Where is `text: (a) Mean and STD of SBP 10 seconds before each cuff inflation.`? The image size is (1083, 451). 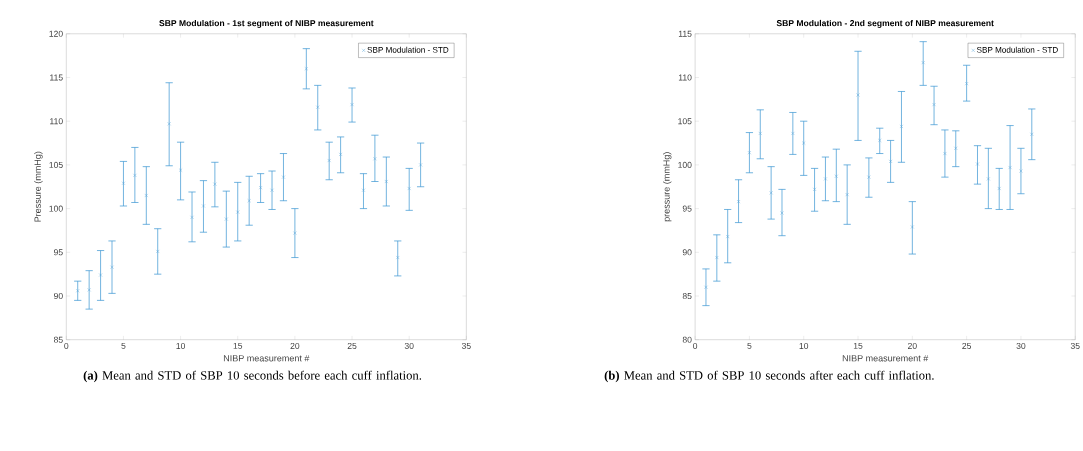
text: (a) Mean and STD of SBP 10 seconds before each cuff inflation. is located at coordinates (252, 376).